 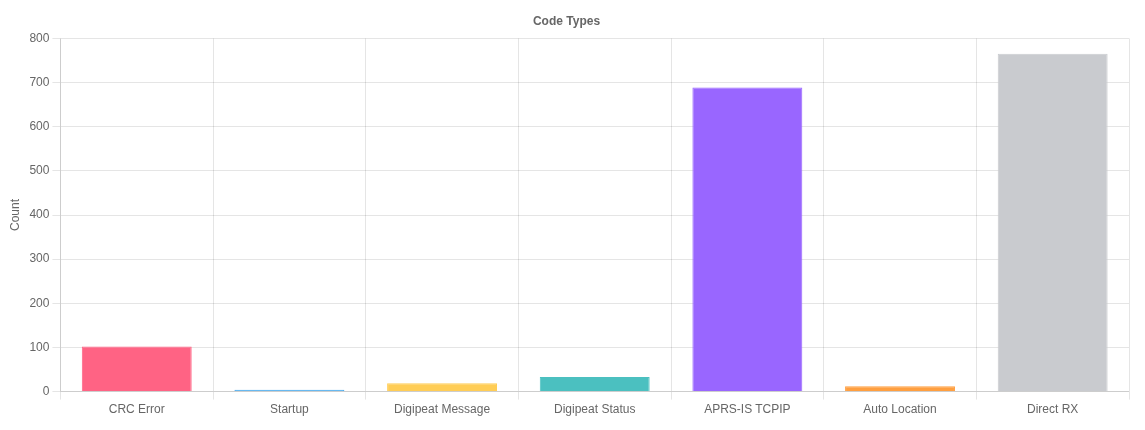 What do you see at coordinates (290, 409) in the screenshot?
I see `x-tick-label: Startup` at bounding box center [290, 409].